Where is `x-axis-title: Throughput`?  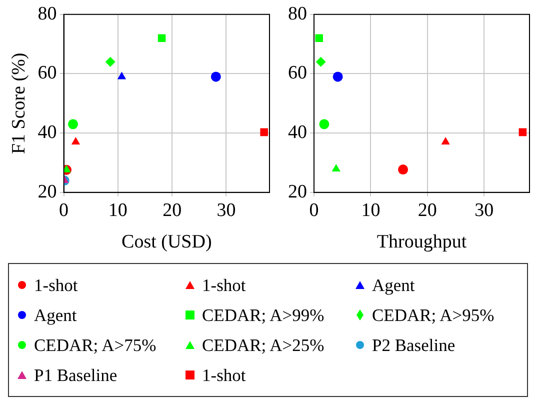
x-axis-title: Throughput is located at coordinates (422, 242).